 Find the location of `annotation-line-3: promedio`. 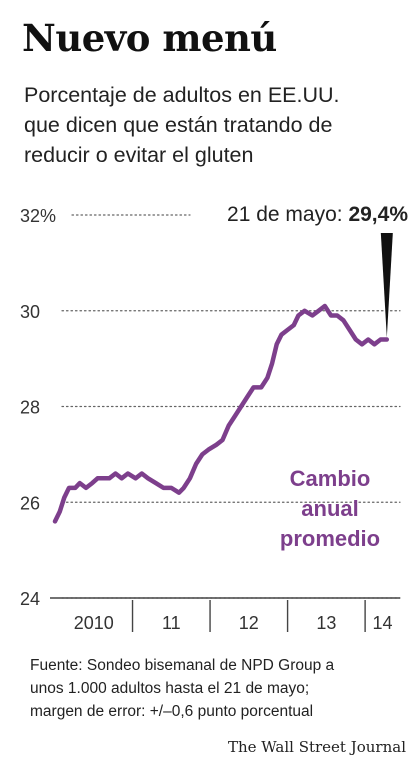

annotation-line-3: promedio is located at coordinates (330, 538).